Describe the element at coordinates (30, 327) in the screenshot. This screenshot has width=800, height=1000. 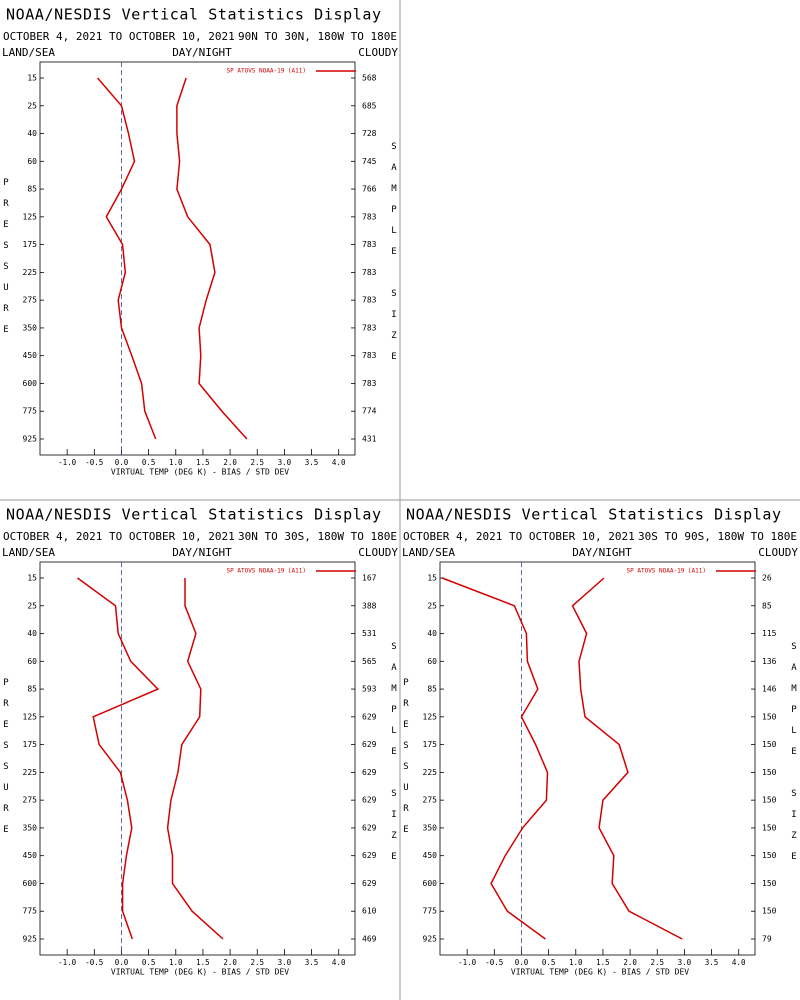
I see `y-tick-label: 350` at that location.